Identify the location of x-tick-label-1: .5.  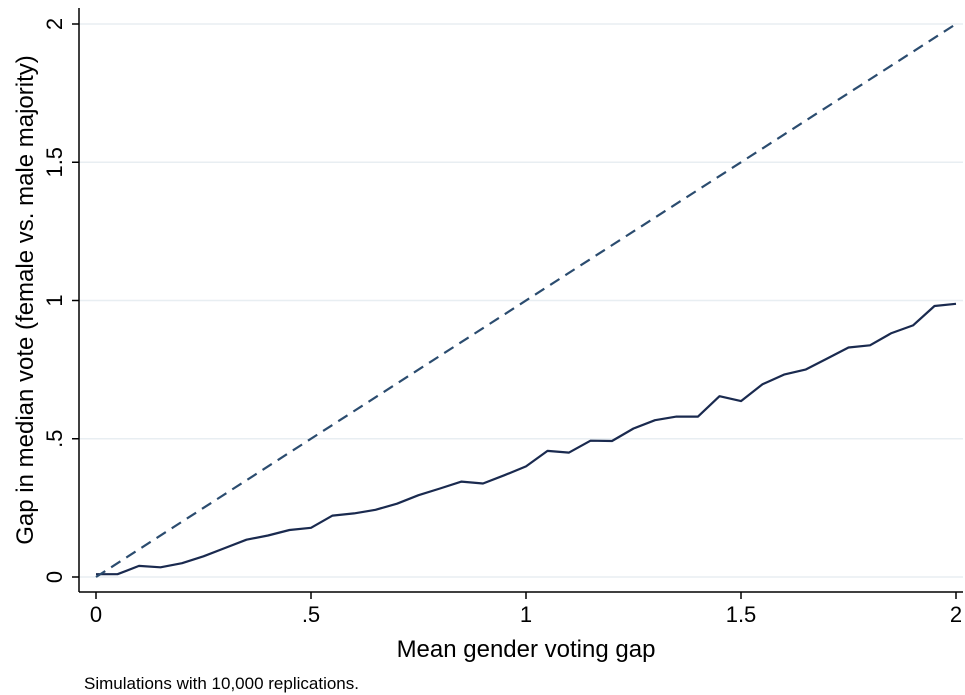
(311, 614).